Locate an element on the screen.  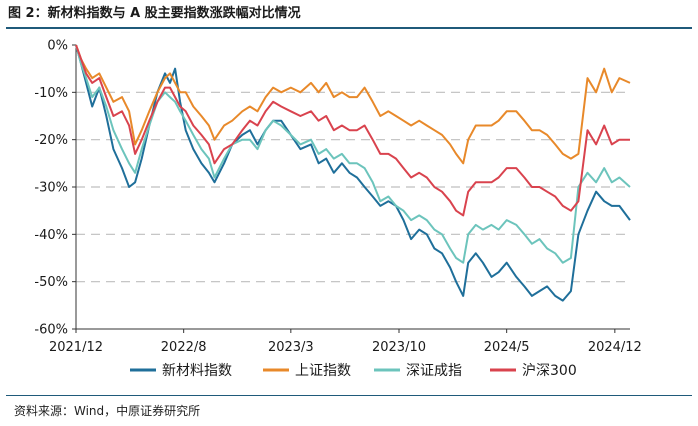
source-rule is located at coordinates (349, 395).